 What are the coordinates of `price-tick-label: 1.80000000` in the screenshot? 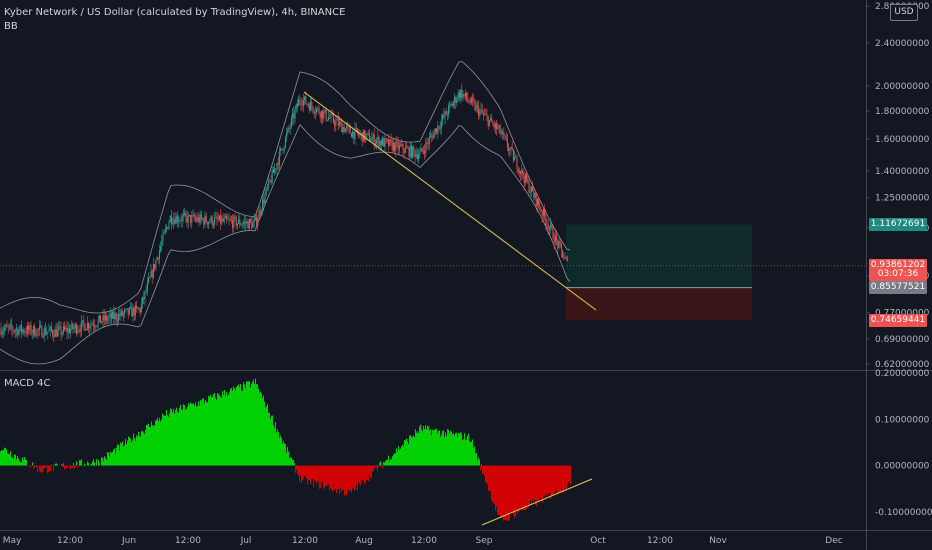 It's located at (902, 112).